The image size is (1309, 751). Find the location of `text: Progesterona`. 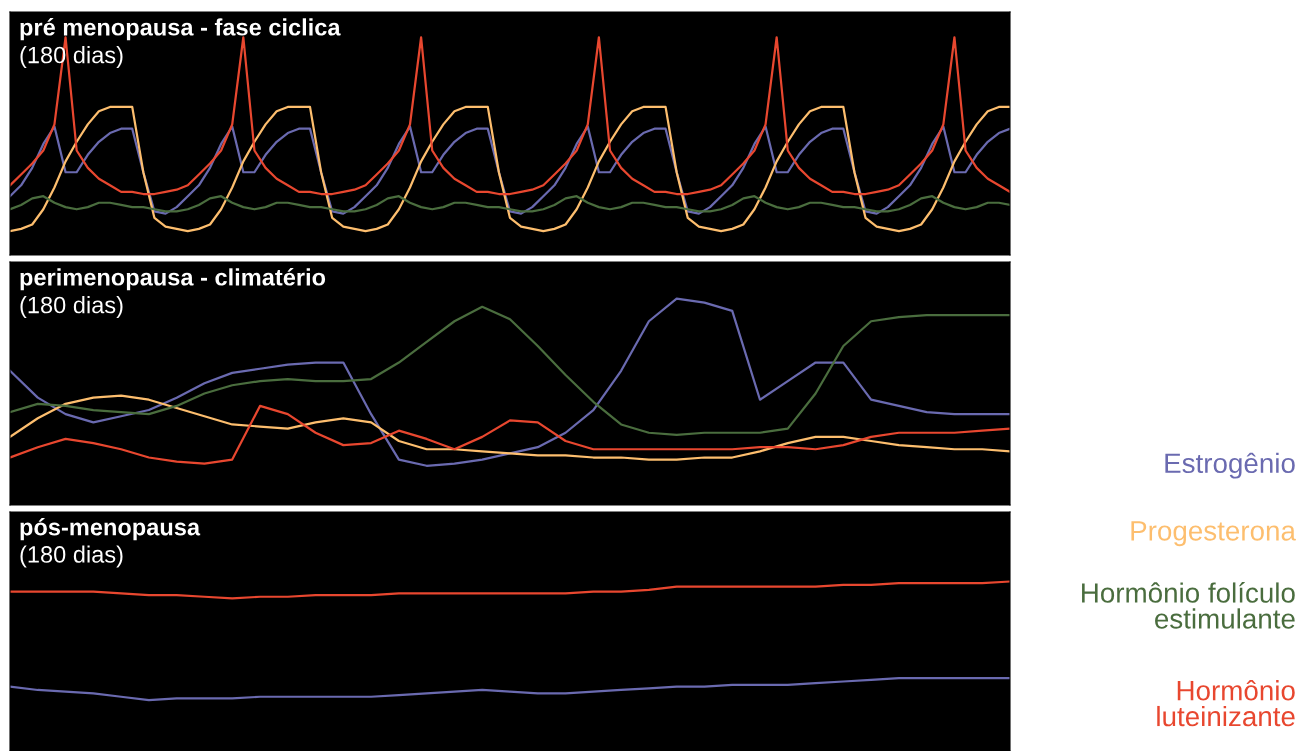

text: Progesterona is located at coordinates (1213, 534).